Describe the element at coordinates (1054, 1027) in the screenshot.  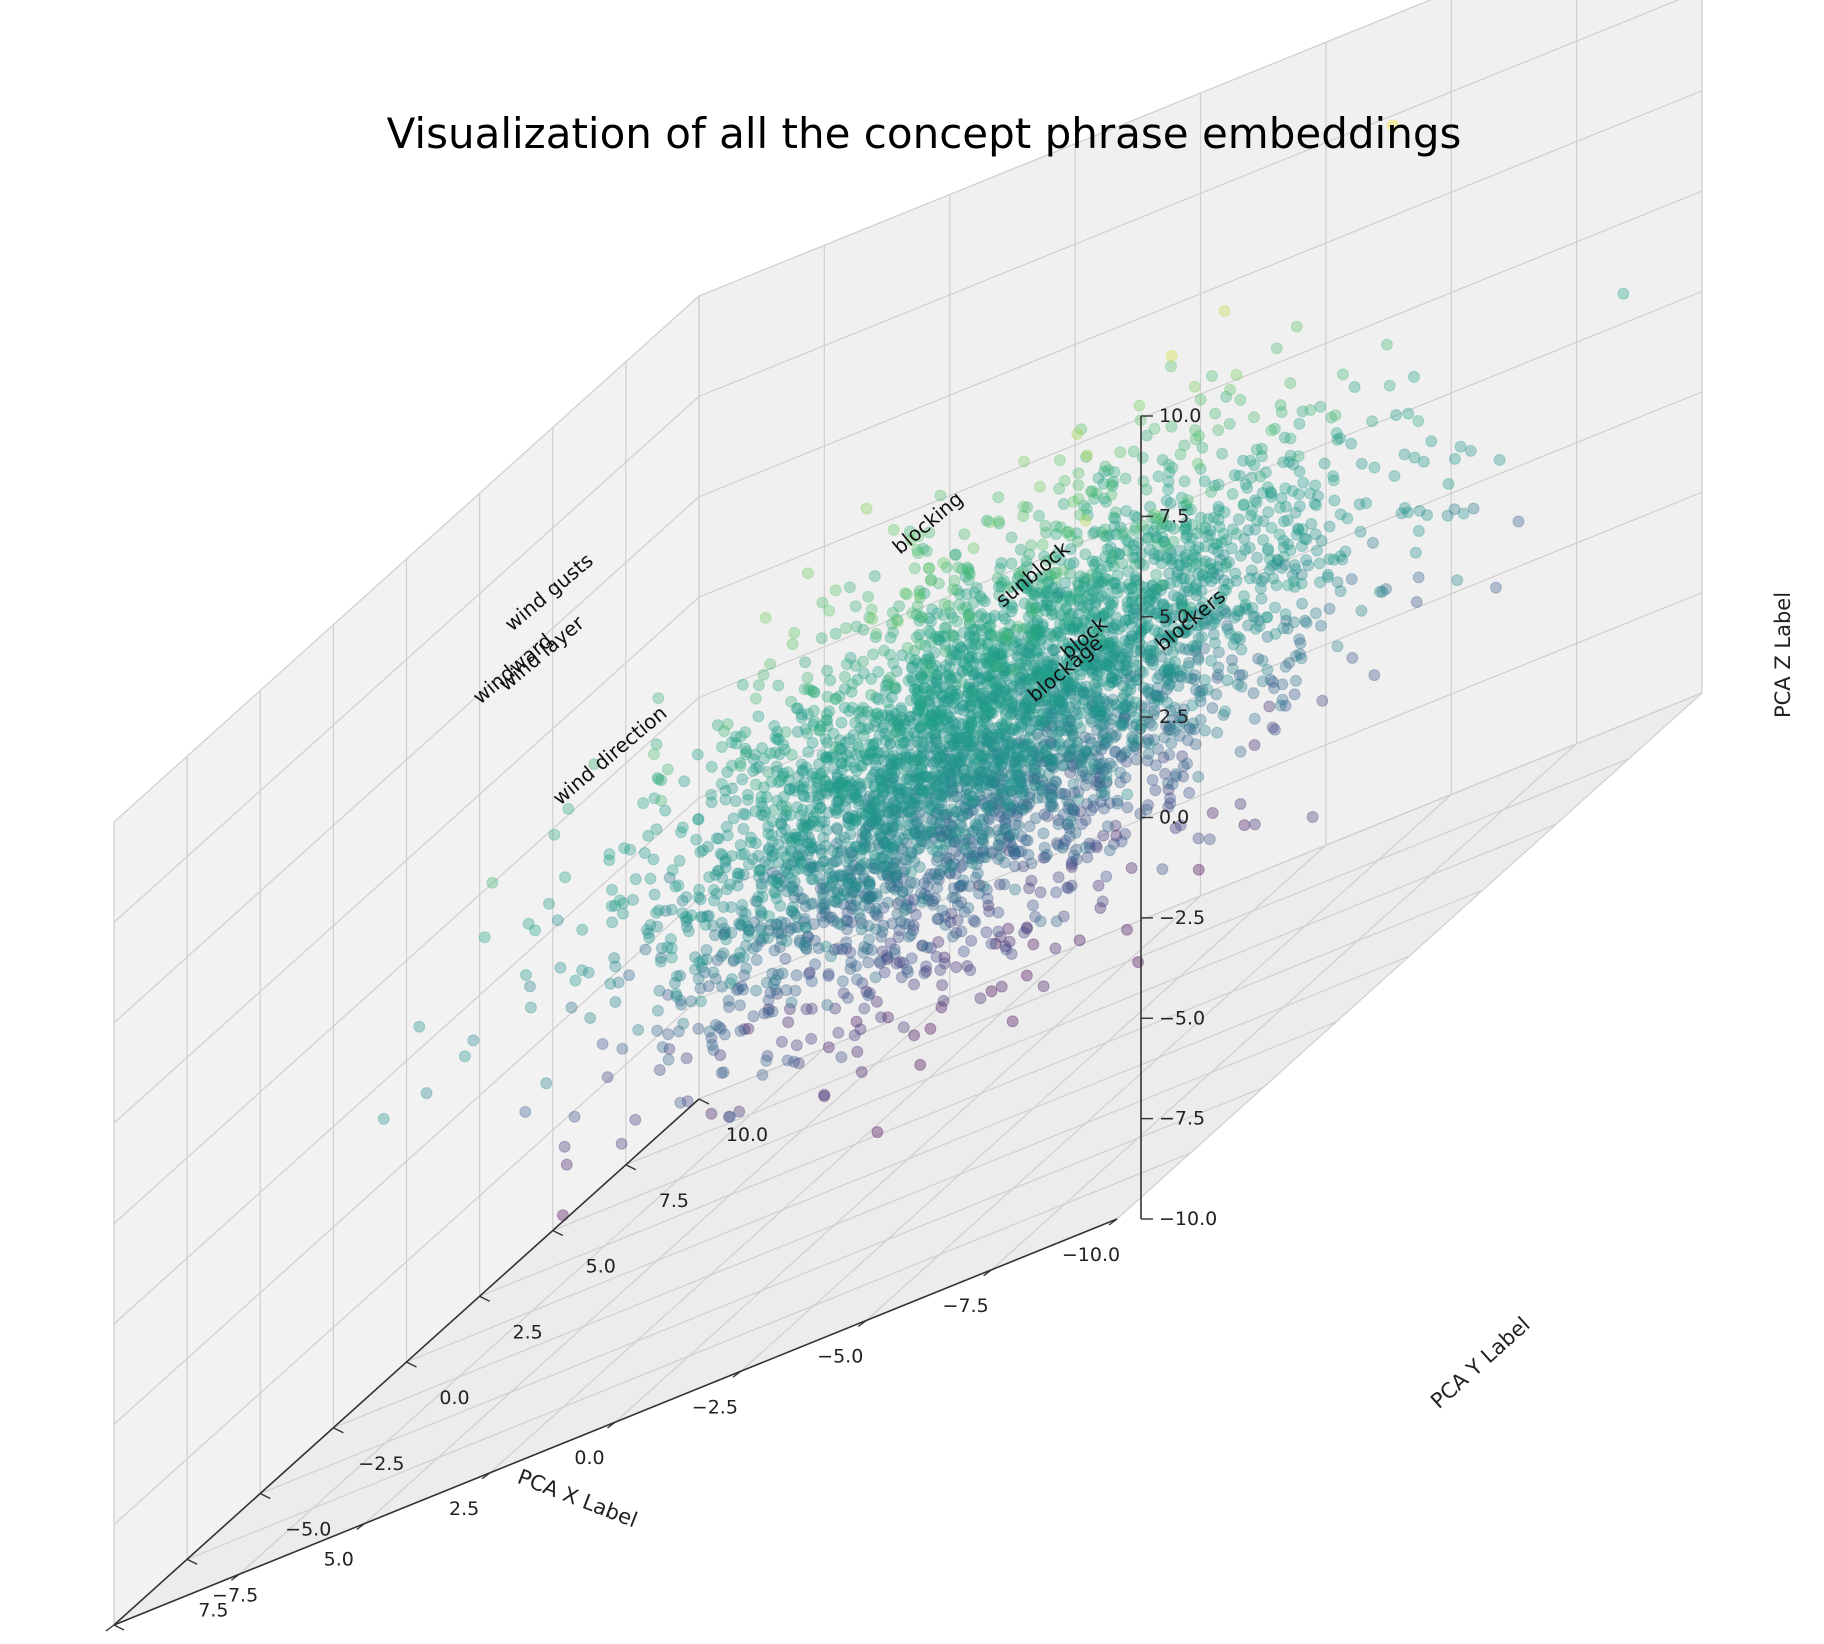
I see `grid-line-floor-y` at that location.